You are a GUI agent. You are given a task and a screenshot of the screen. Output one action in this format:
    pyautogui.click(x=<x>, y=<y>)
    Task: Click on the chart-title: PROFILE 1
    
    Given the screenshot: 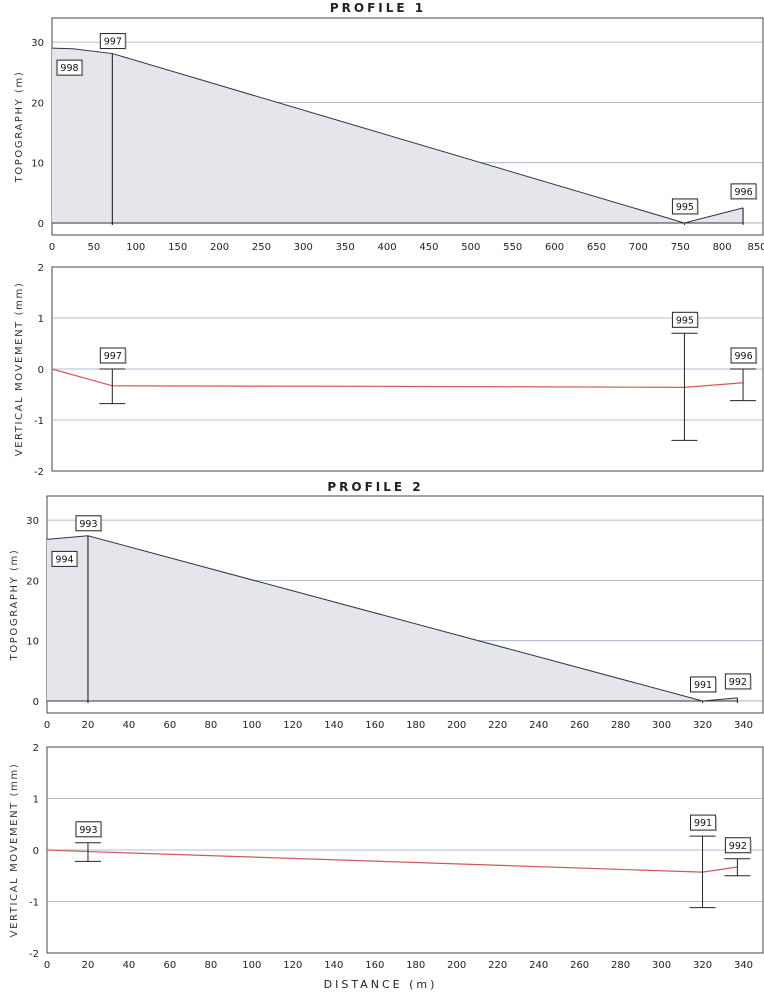 What is the action you would take?
    pyautogui.click(x=378, y=8)
    